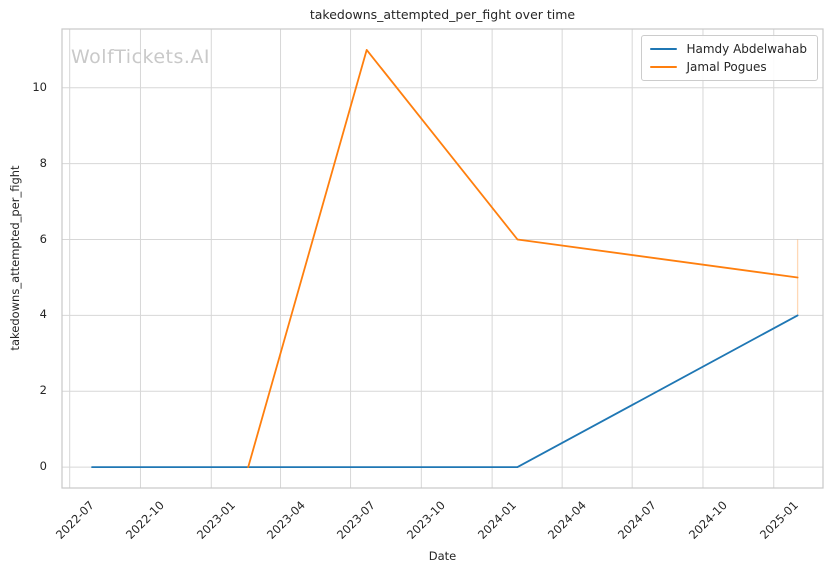 This screenshot has height=575, width=840. I want to click on legend-entry-hamdy-abdelwahab: Hamdy Abdelwahab, so click(728, 49).